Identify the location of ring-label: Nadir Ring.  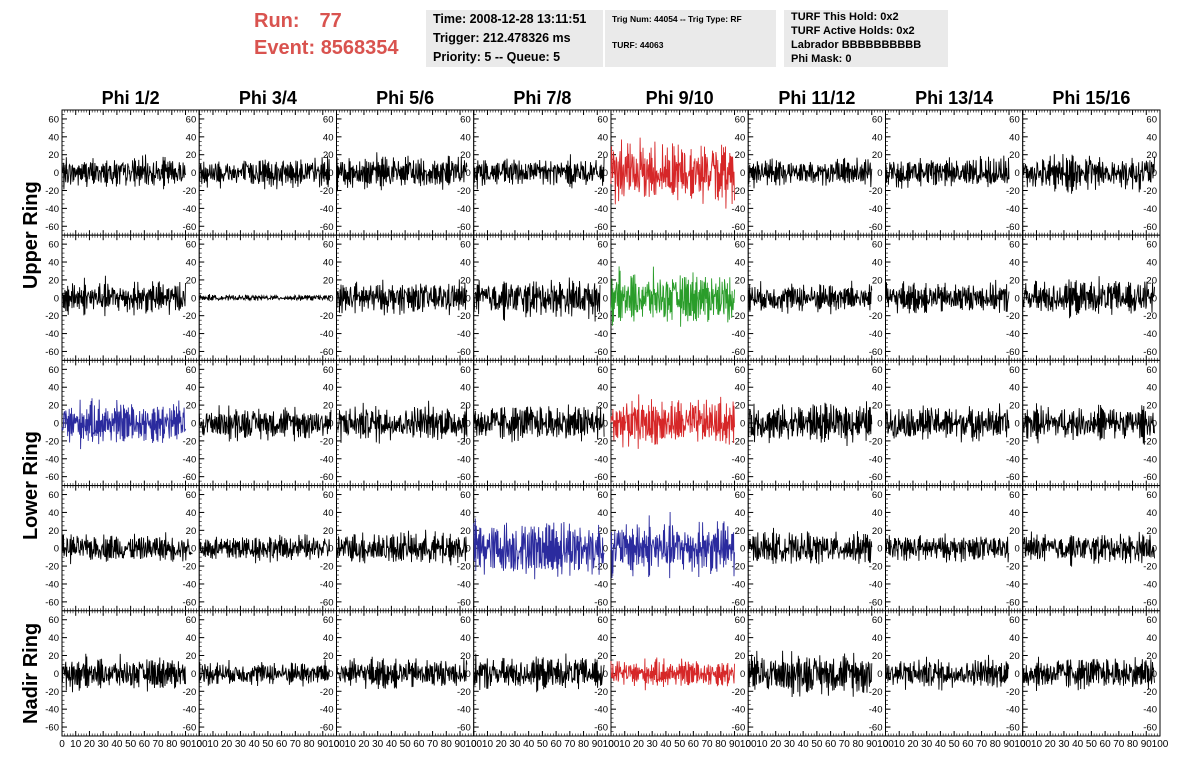
(31, 673).